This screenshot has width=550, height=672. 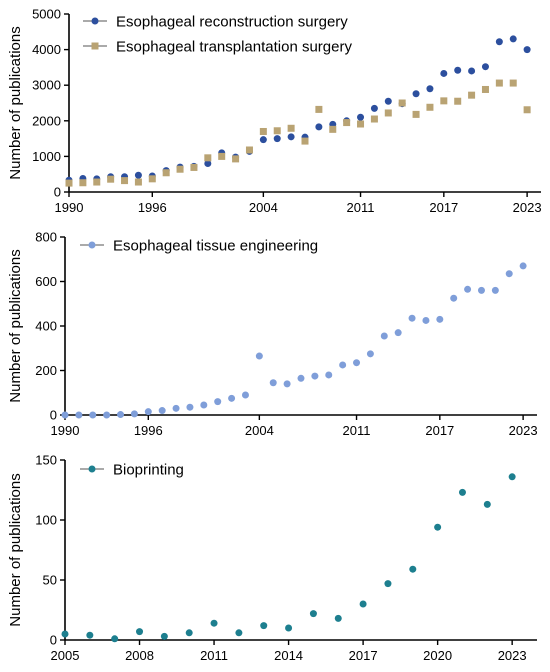 What do you see at coordinates (148, 470) in the screenshot?
I see `legend-label: Bioprinting` at bounding box center [148, 470].